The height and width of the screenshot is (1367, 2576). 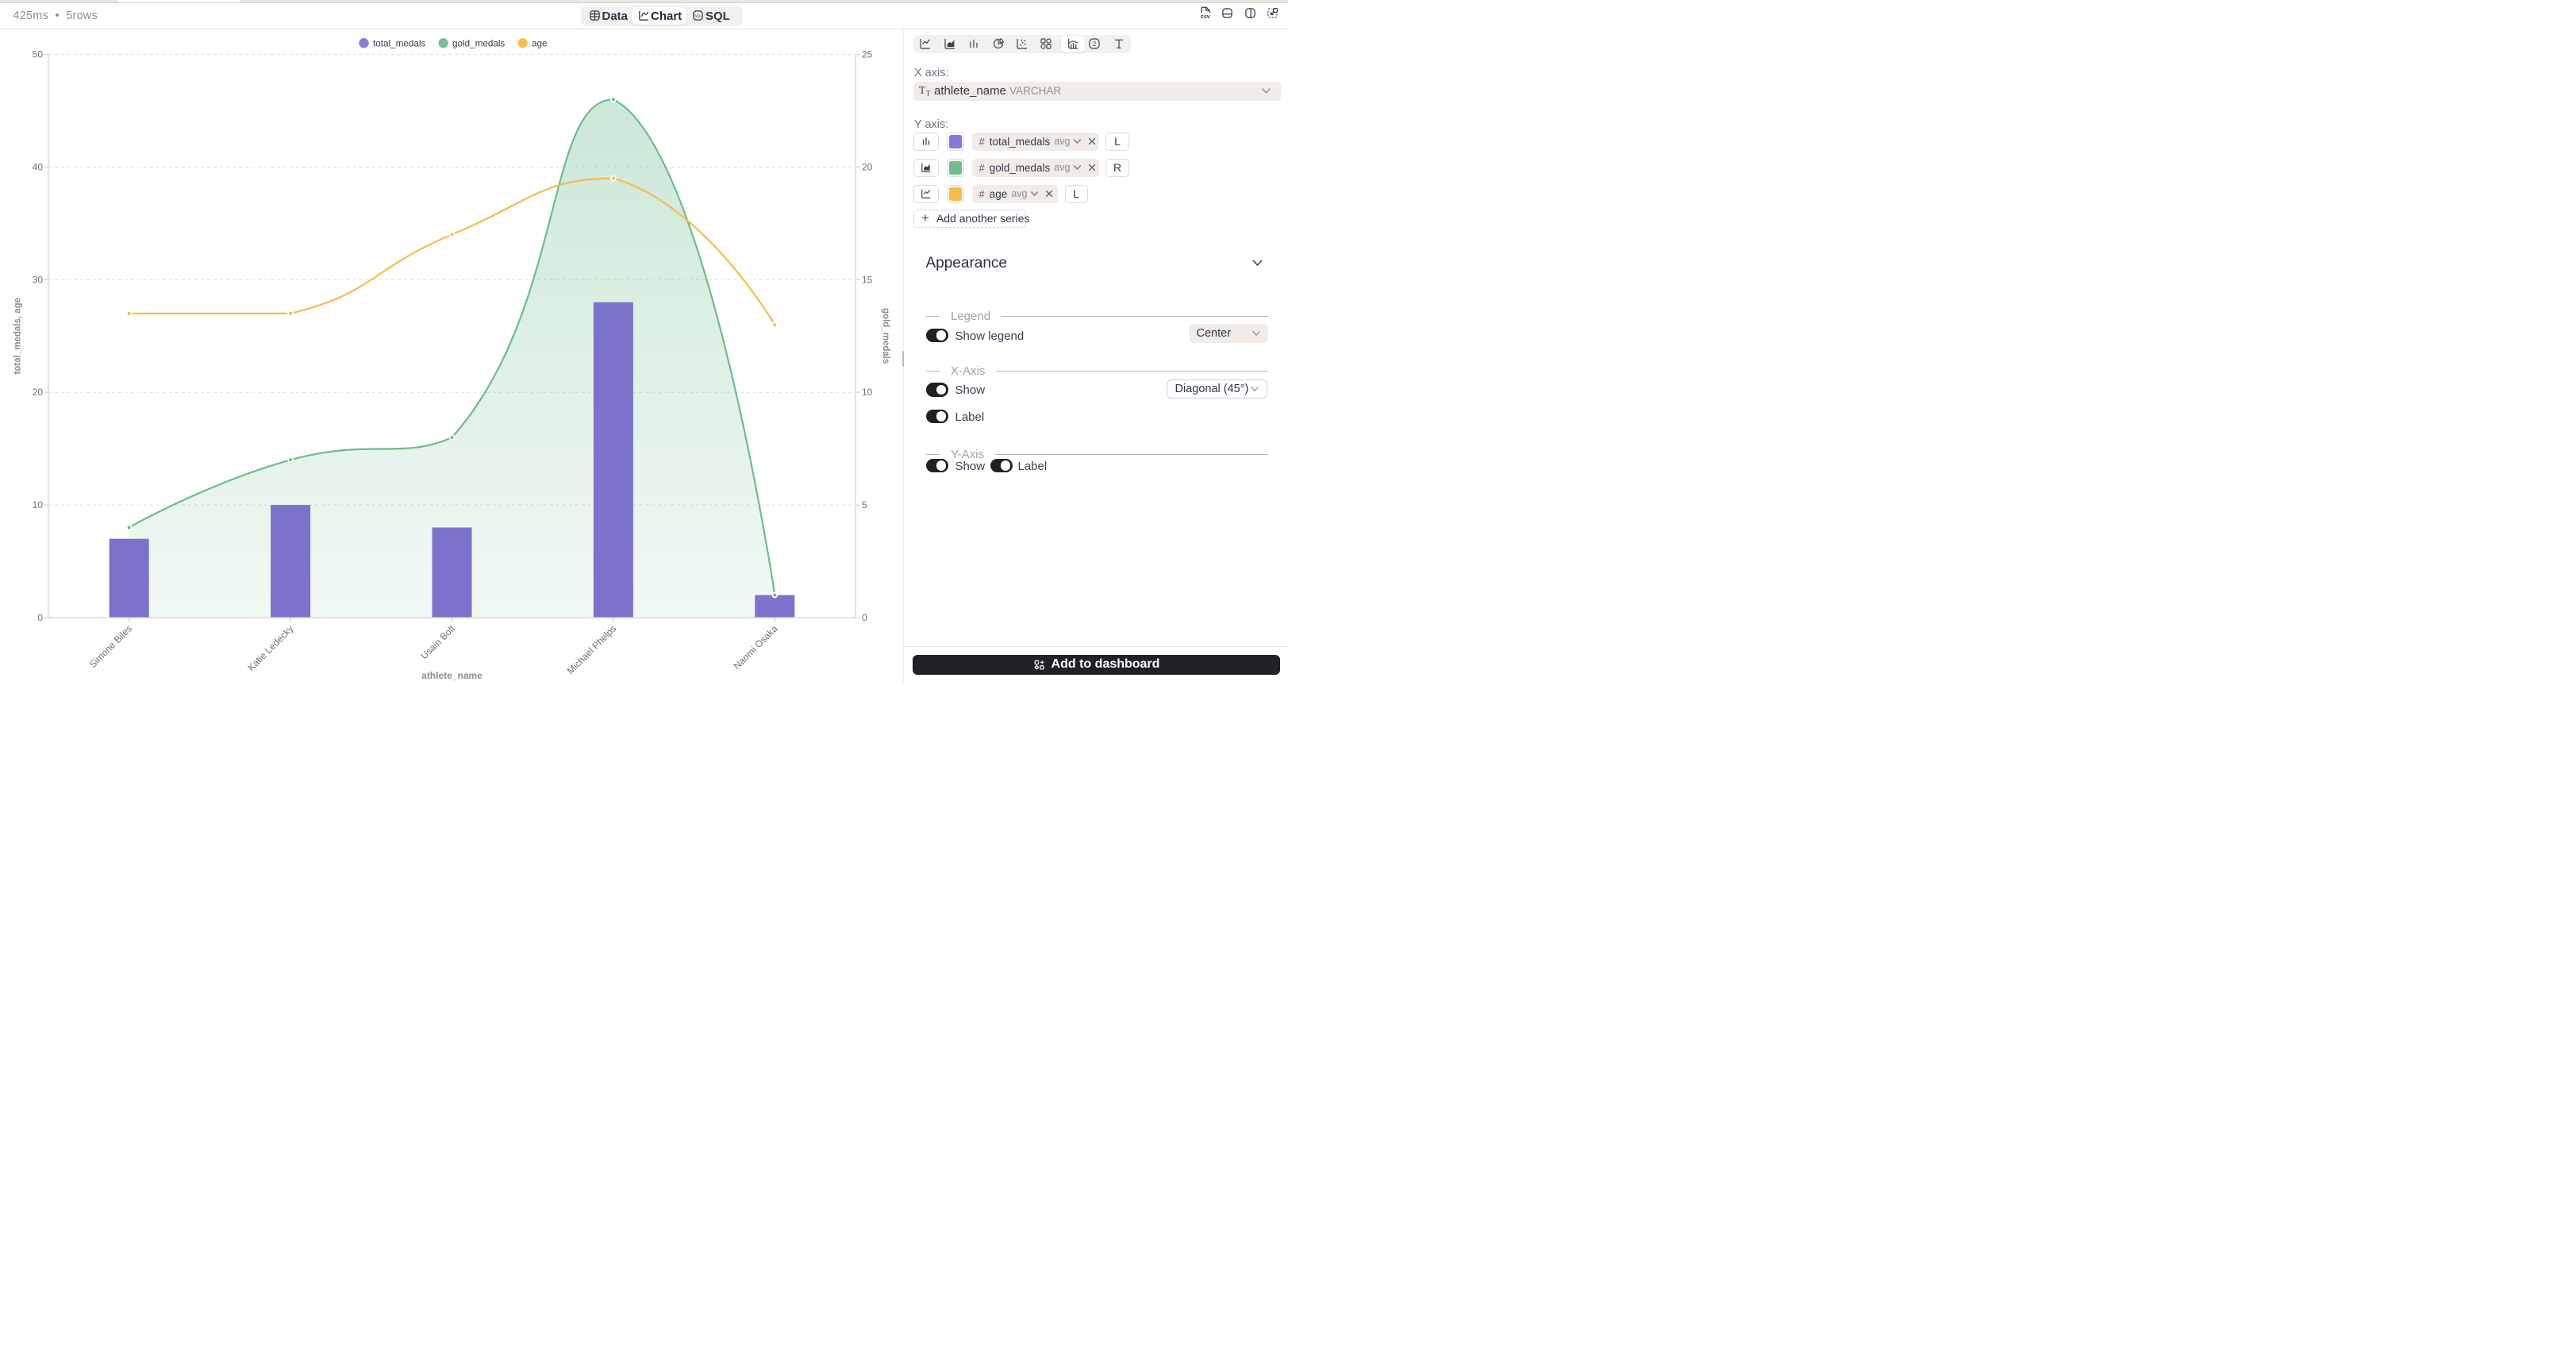 I want to click on svg-text: Simone Biles, so click(x=110, y=646).